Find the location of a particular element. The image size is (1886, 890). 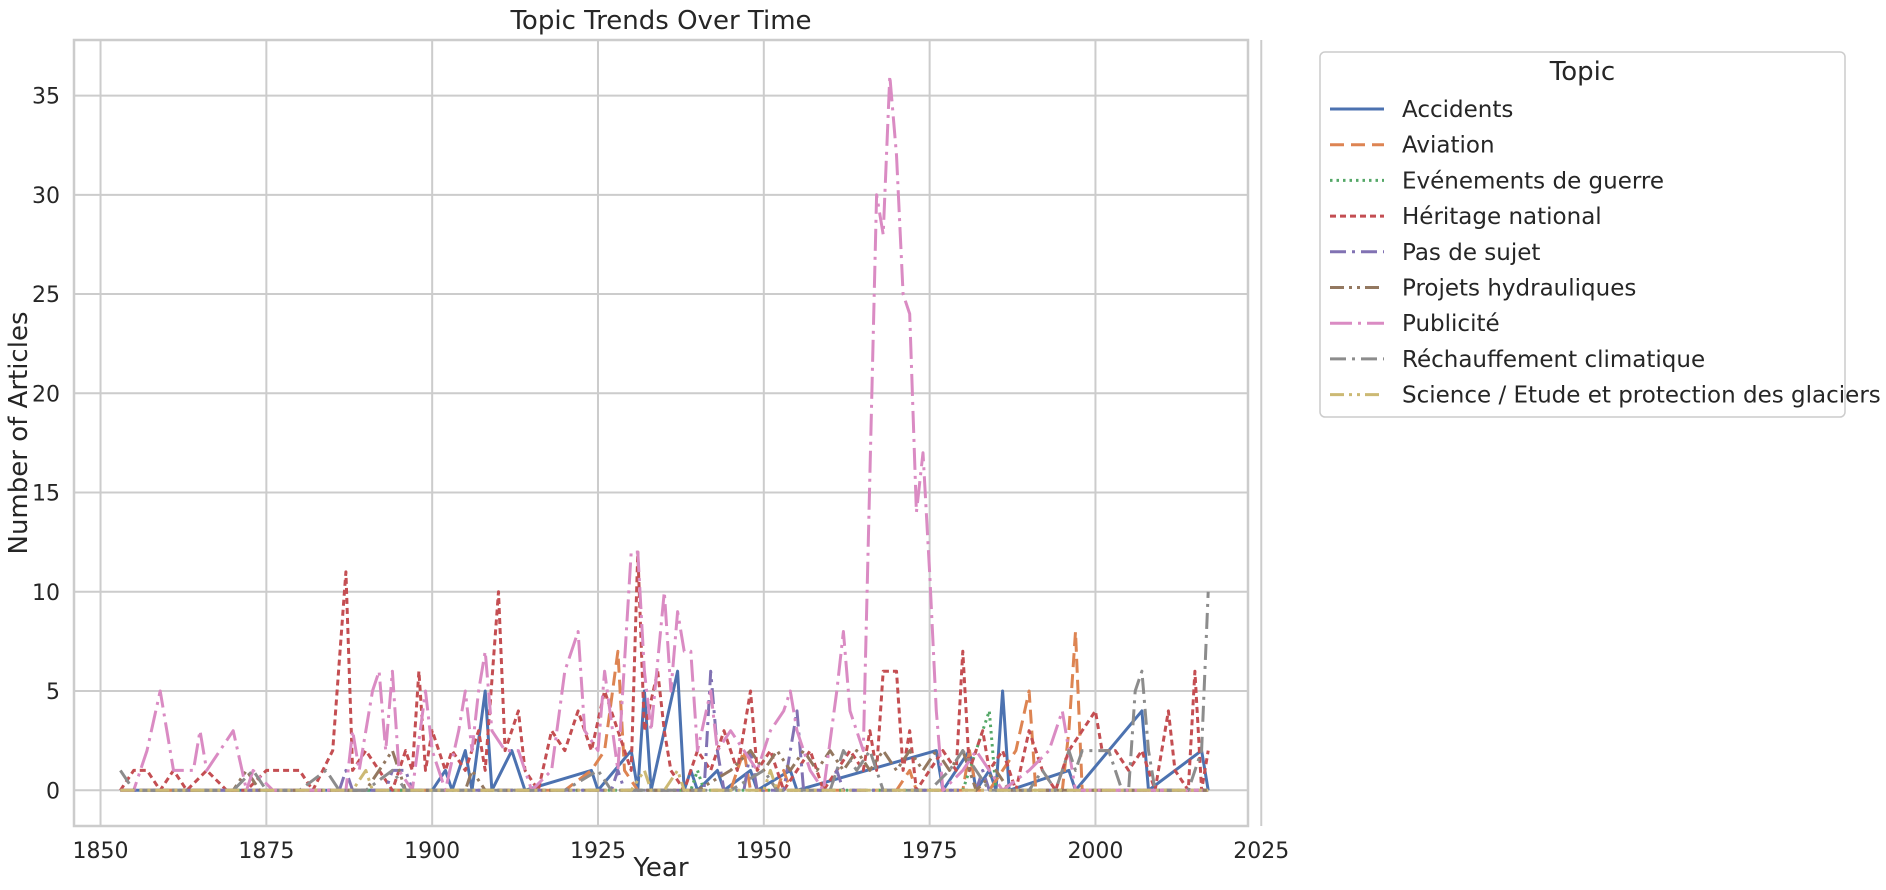

legend-box is located at coordinates (1582, 234).